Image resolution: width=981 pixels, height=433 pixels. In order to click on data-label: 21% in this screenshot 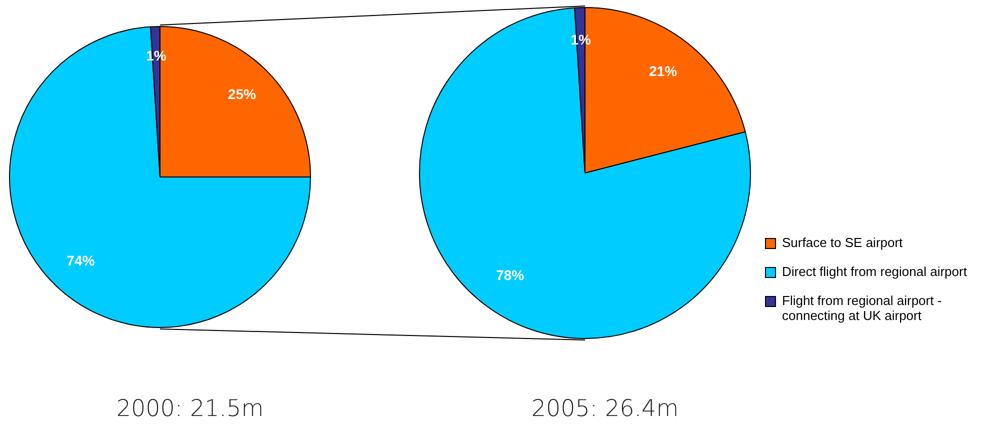, I will do `click(663, 71)`.